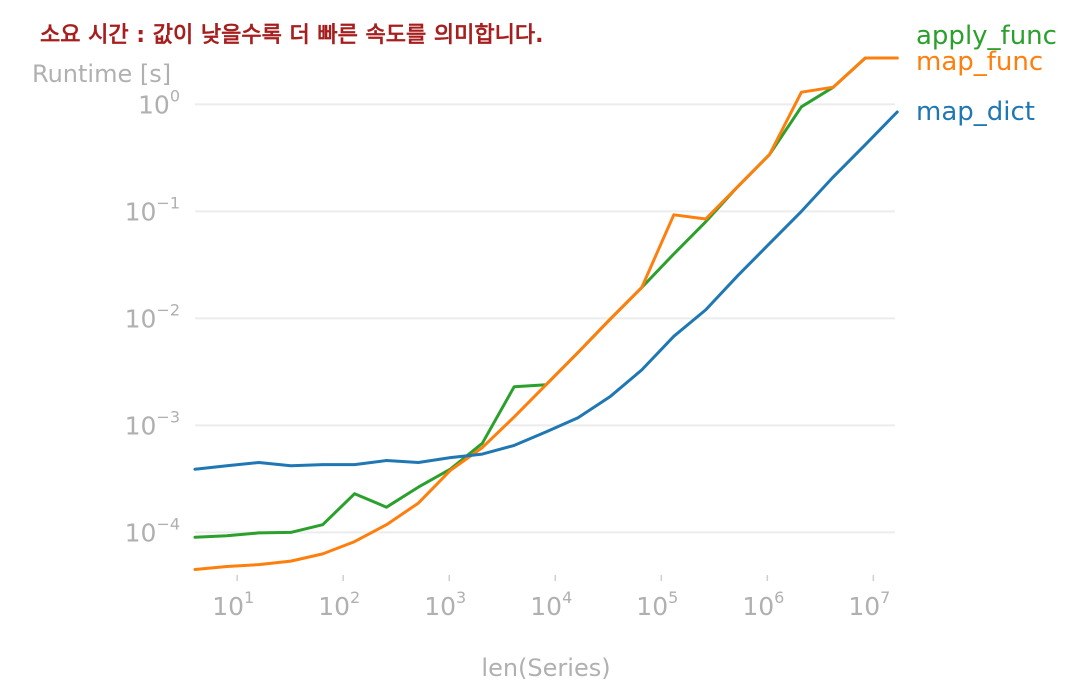 This screenshot has height=685, width=1092. I want to click on chart-title: 소요 시간 : 값이 낮을수록 더 빠른 속도를 의미합니다., so click(291, 35).